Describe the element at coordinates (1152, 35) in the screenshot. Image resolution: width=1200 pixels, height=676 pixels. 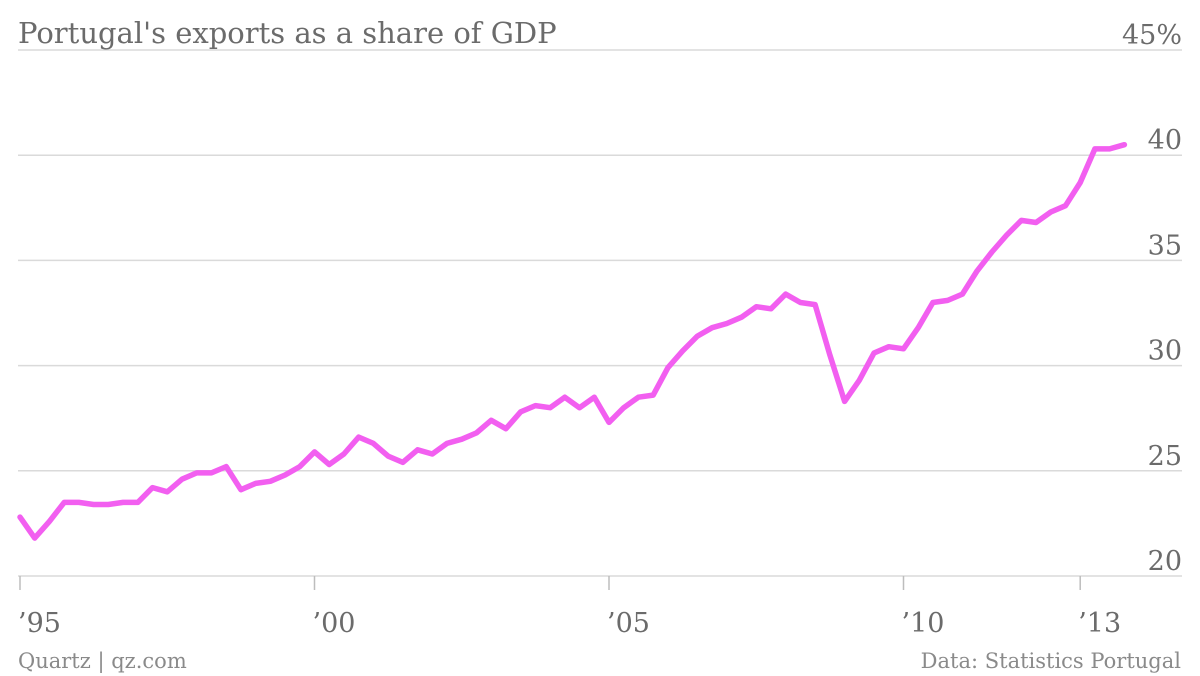
I see `y-tick-label: 45%` at that location.